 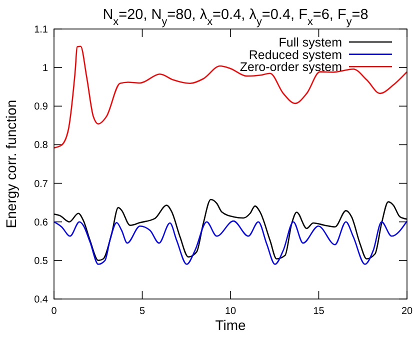 I want to click on y-tick-label: 0.9, so click(x=41, y=107).